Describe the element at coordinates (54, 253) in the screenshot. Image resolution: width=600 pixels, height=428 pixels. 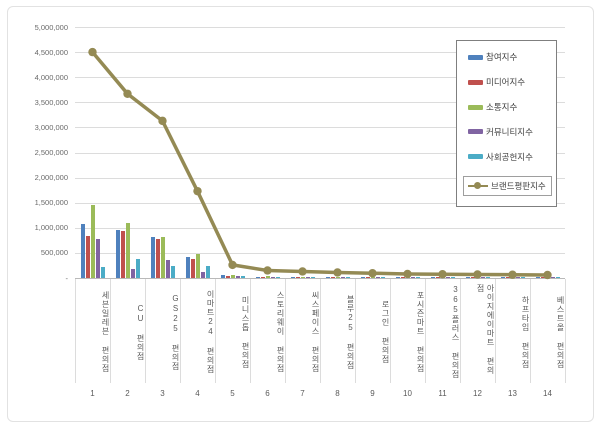
I see `y-tick-label: 500,000` at that location.